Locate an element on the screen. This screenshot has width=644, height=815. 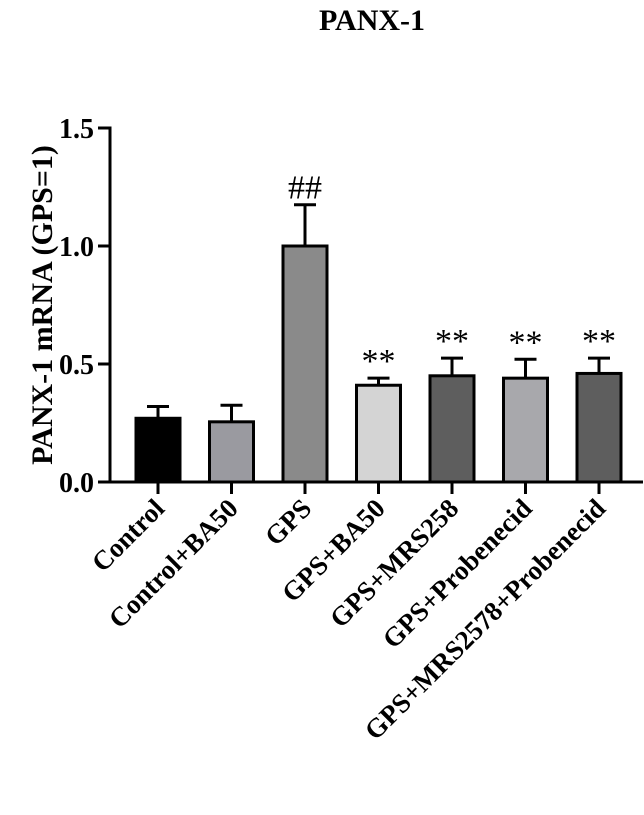
y-axis-label: PANX-1 mRNA (GPS=1) is located at coordinates (42, 305).